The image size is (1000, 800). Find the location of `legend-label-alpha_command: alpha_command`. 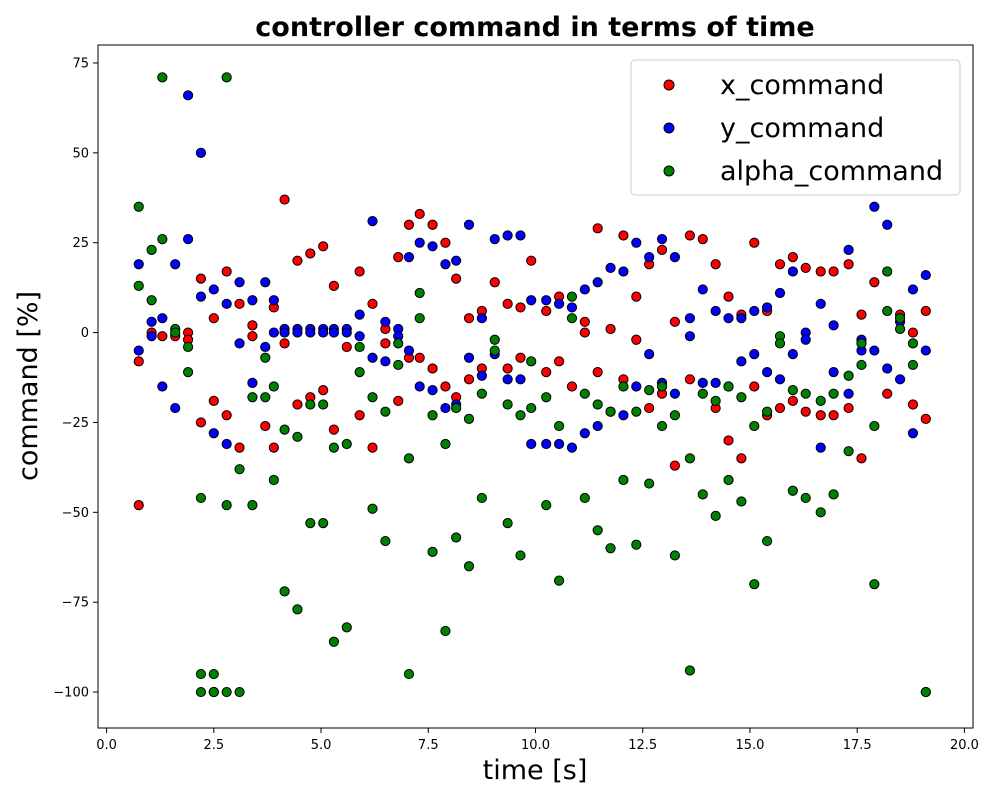

legend-label-alpha_command: alpha_command is located at coordinates (831, 171).